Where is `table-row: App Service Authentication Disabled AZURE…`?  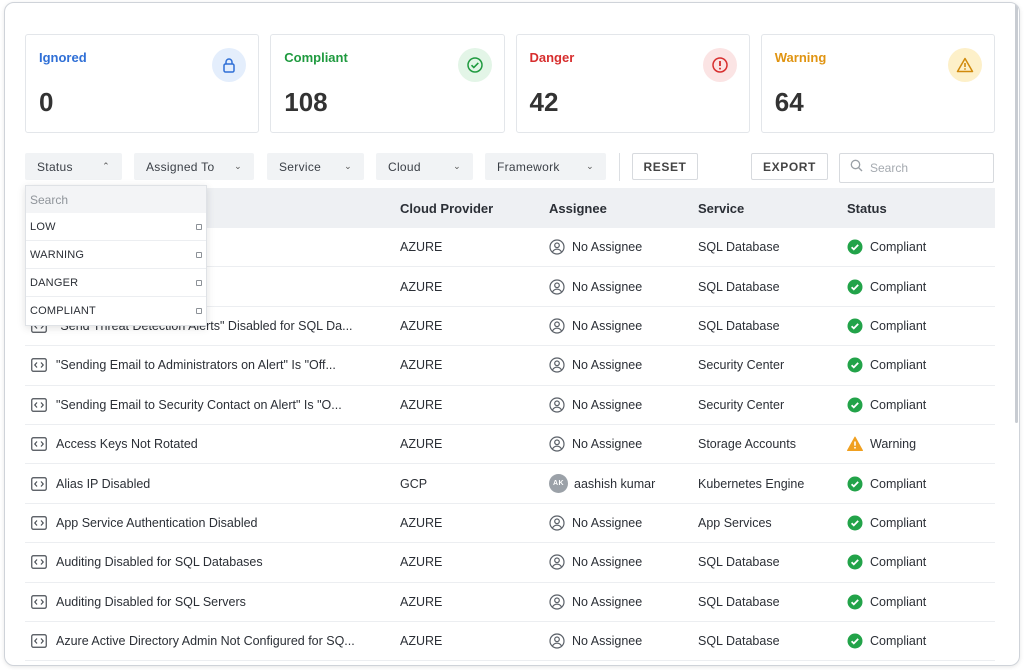 table-row: App Service Authentication Disabled AZURE… is located at coordinates (510, 524).